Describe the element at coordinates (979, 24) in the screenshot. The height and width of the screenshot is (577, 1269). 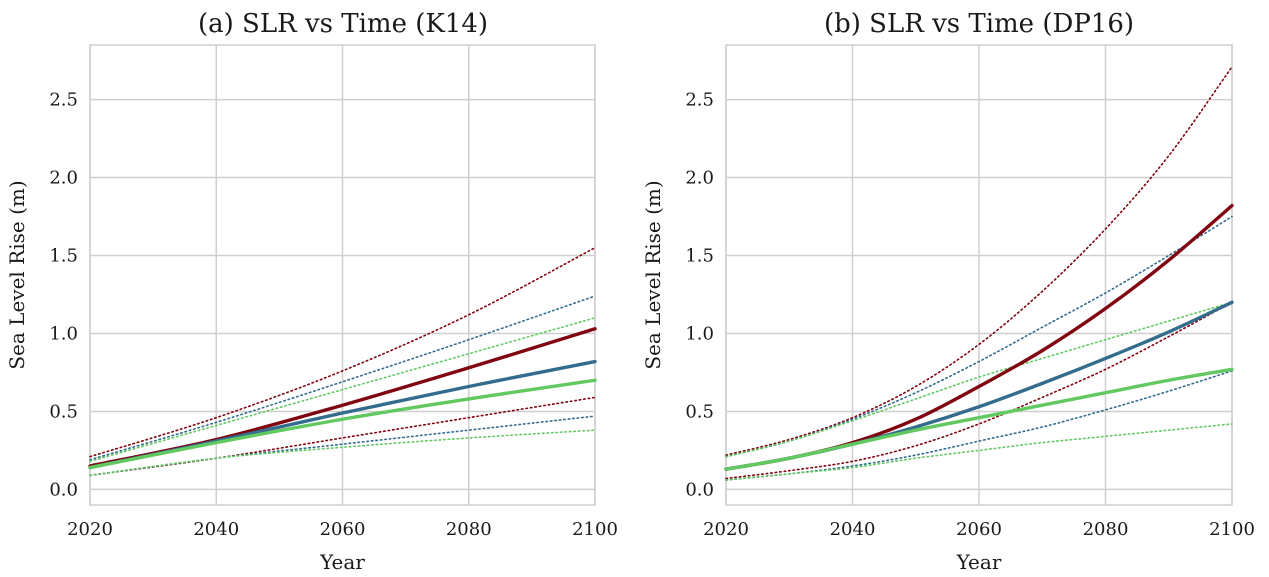
I see `chart-title: (b) SLR vs Time (DP16)` at that location.